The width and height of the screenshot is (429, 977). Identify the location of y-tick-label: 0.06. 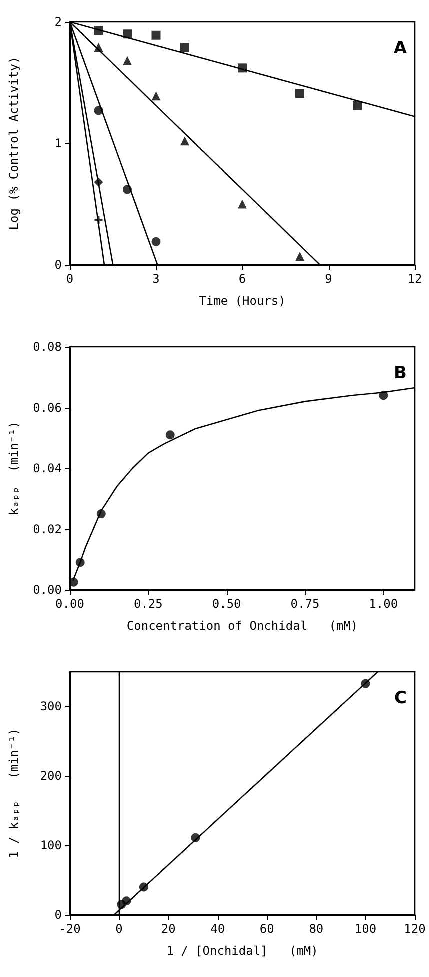
(47, 407).